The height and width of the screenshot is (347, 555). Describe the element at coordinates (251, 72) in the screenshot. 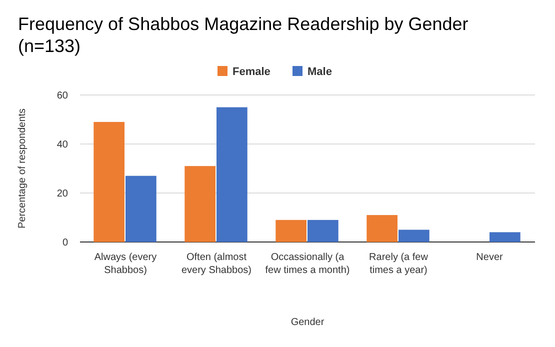

I see `legend-label: Female` at that location.